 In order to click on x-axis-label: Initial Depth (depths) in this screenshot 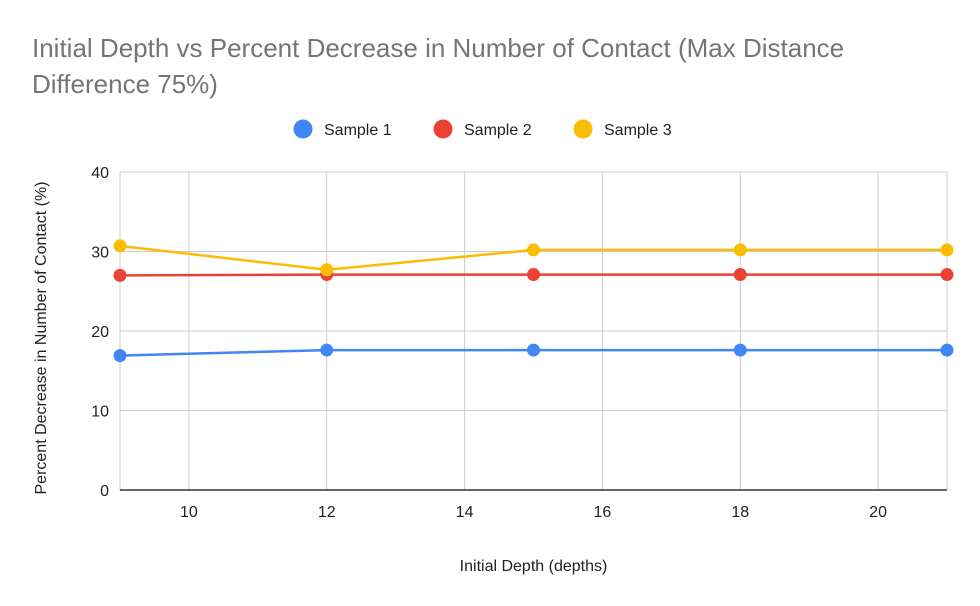, I will do `click(534, 566)`.